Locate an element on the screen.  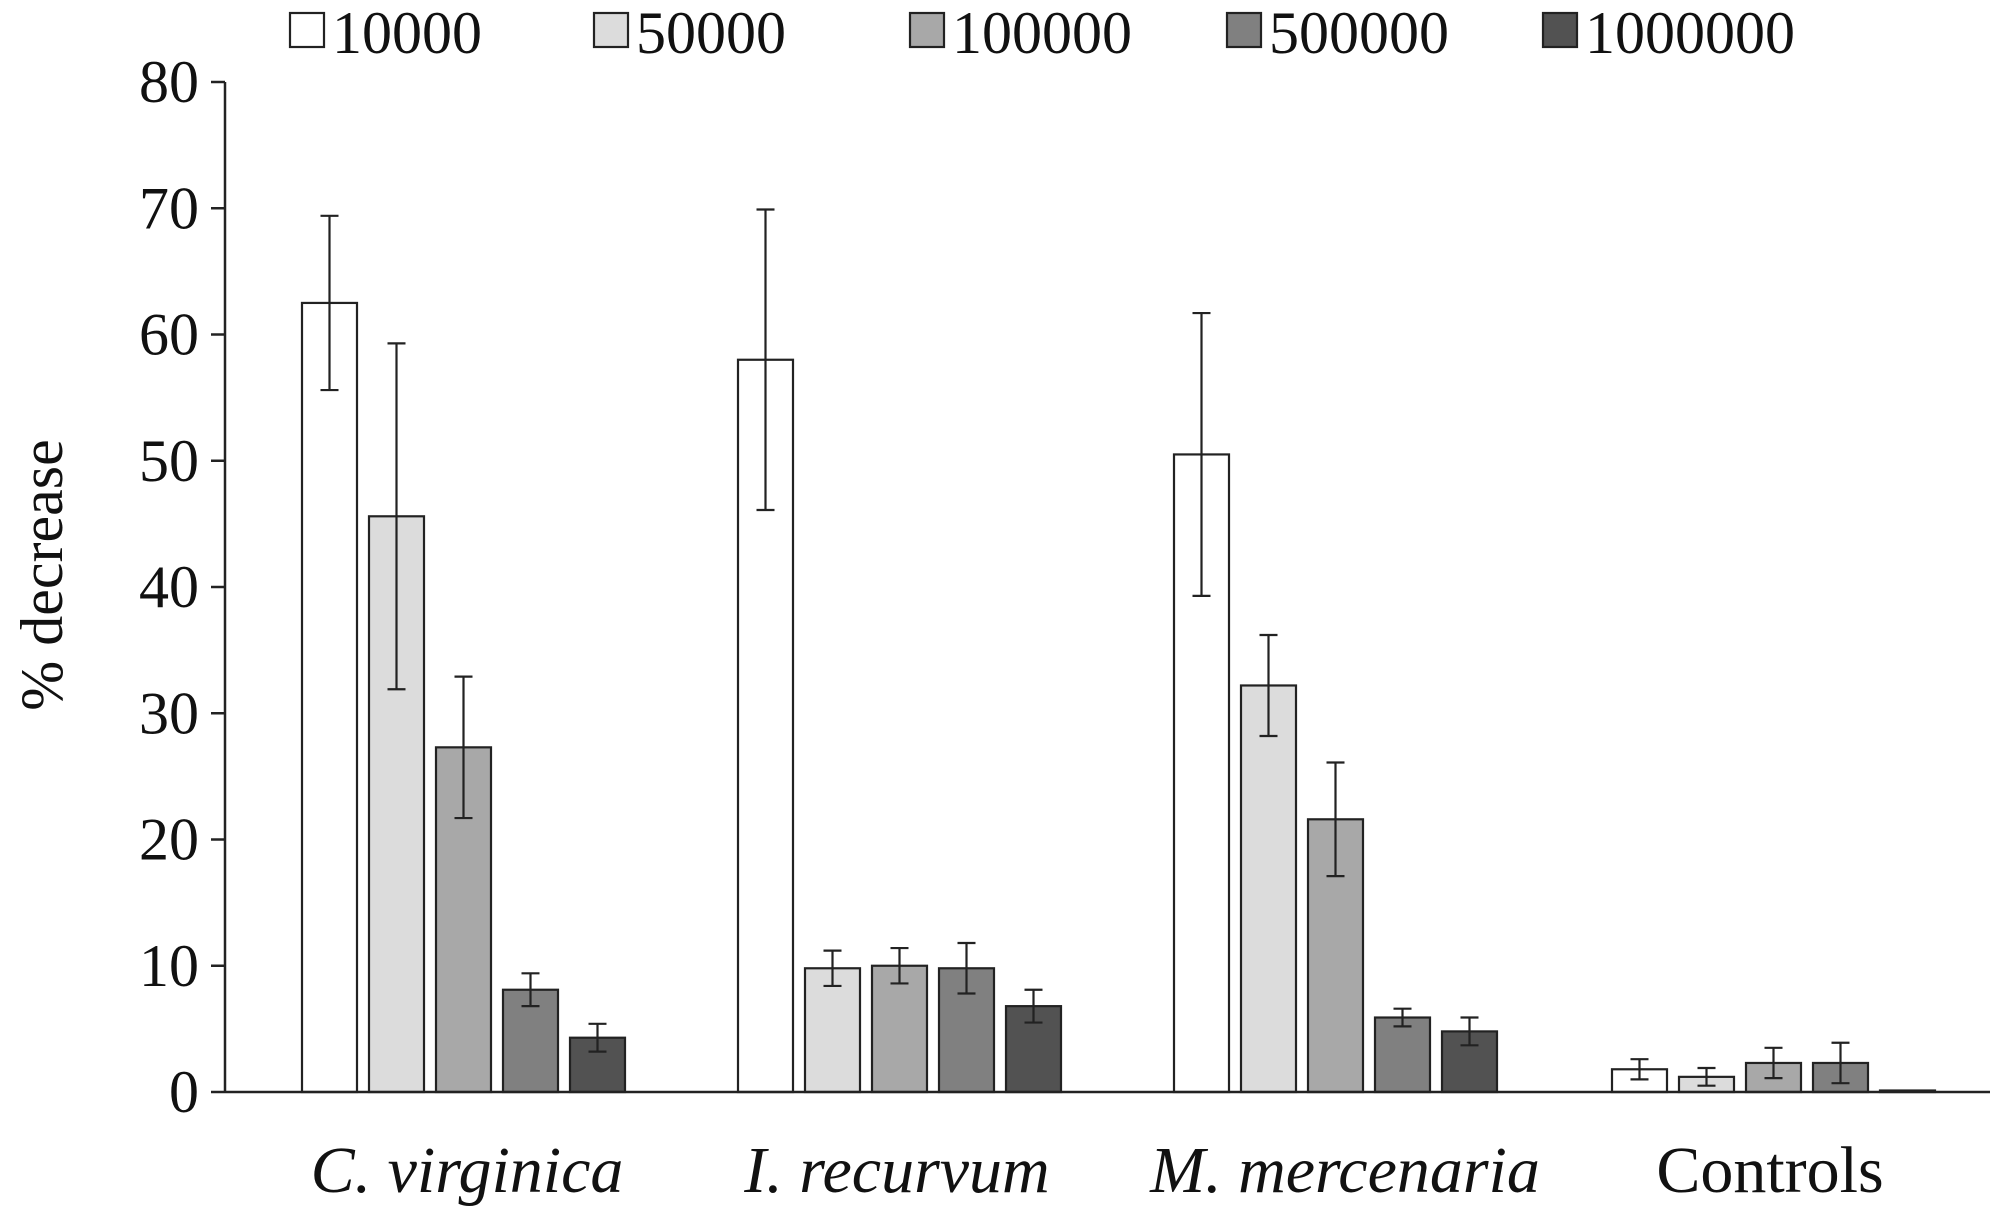
legend: 10000 50000 100000 500000 1000000 is located at coordinates (1041, 33).